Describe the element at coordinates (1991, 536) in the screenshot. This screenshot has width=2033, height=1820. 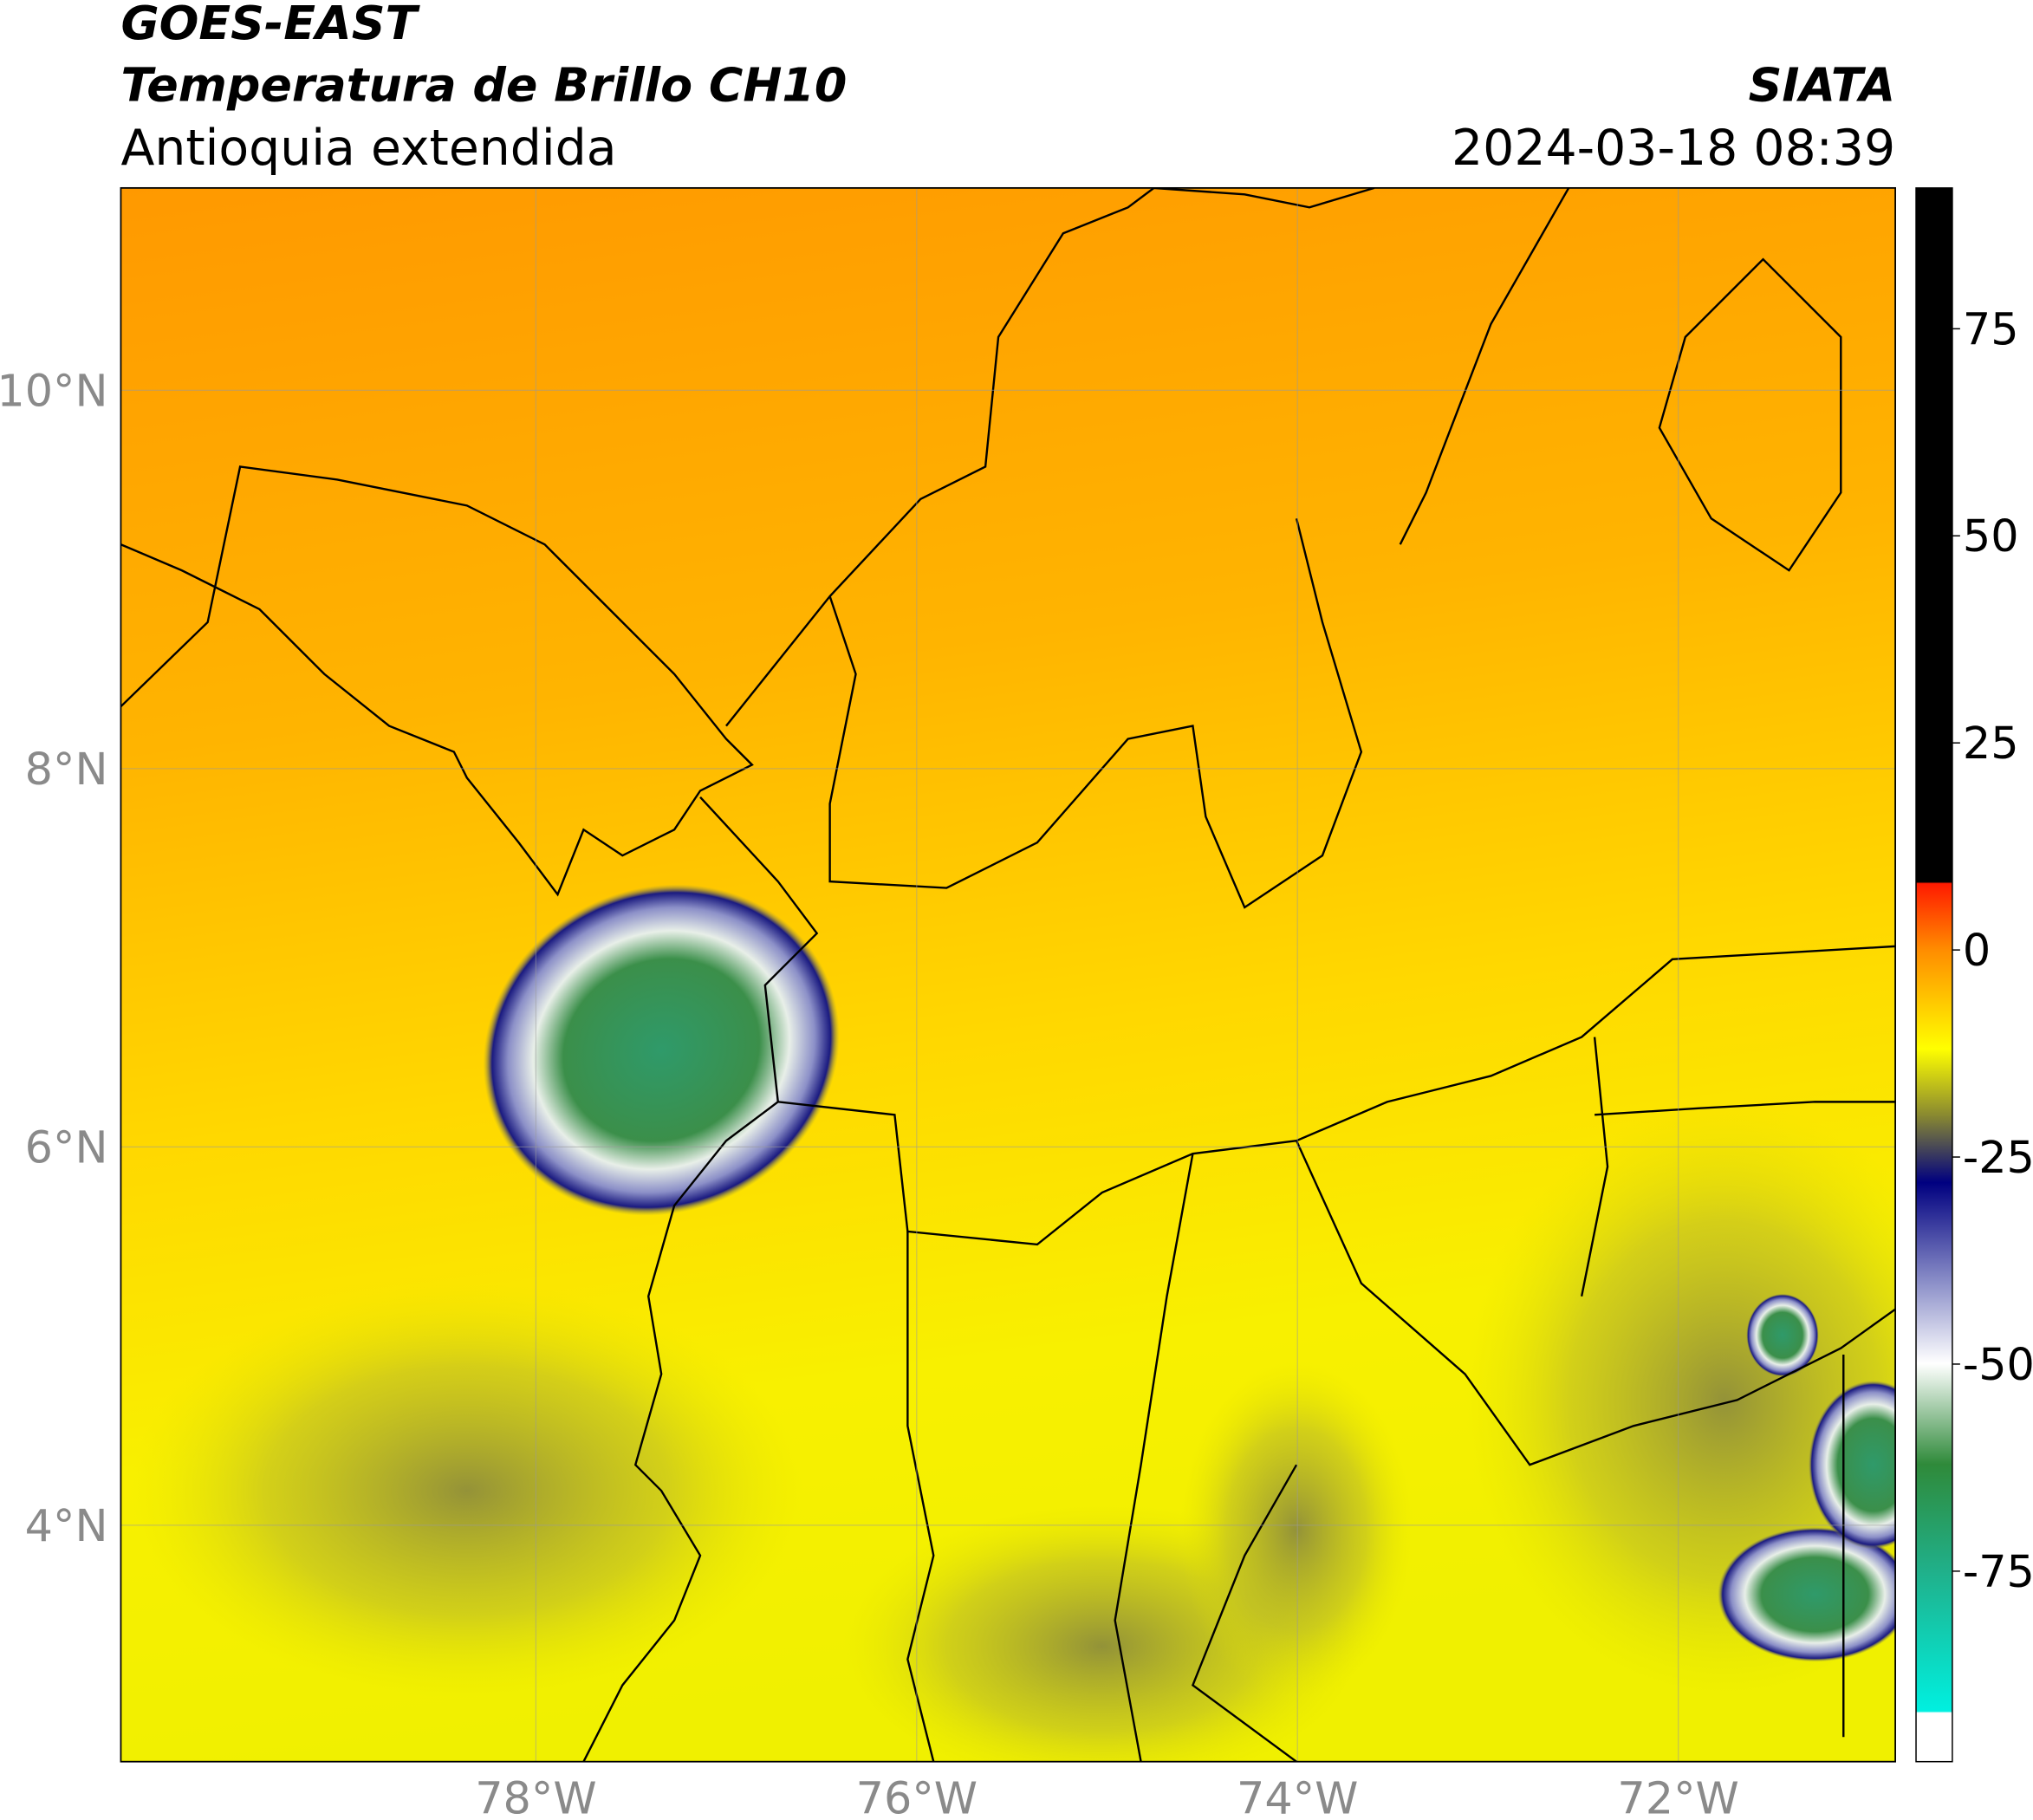
I see `colorbar-tick-label: 50` at that location.